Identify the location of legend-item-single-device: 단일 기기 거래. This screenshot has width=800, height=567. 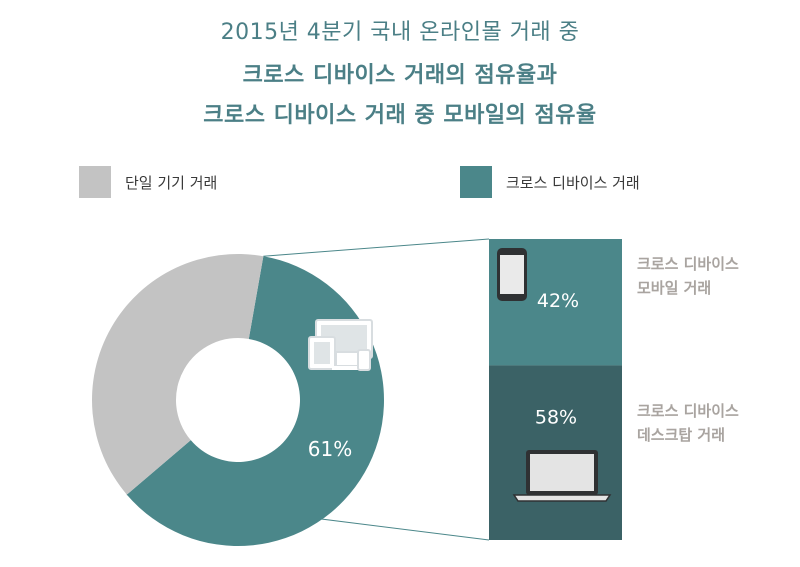
(148, 182).